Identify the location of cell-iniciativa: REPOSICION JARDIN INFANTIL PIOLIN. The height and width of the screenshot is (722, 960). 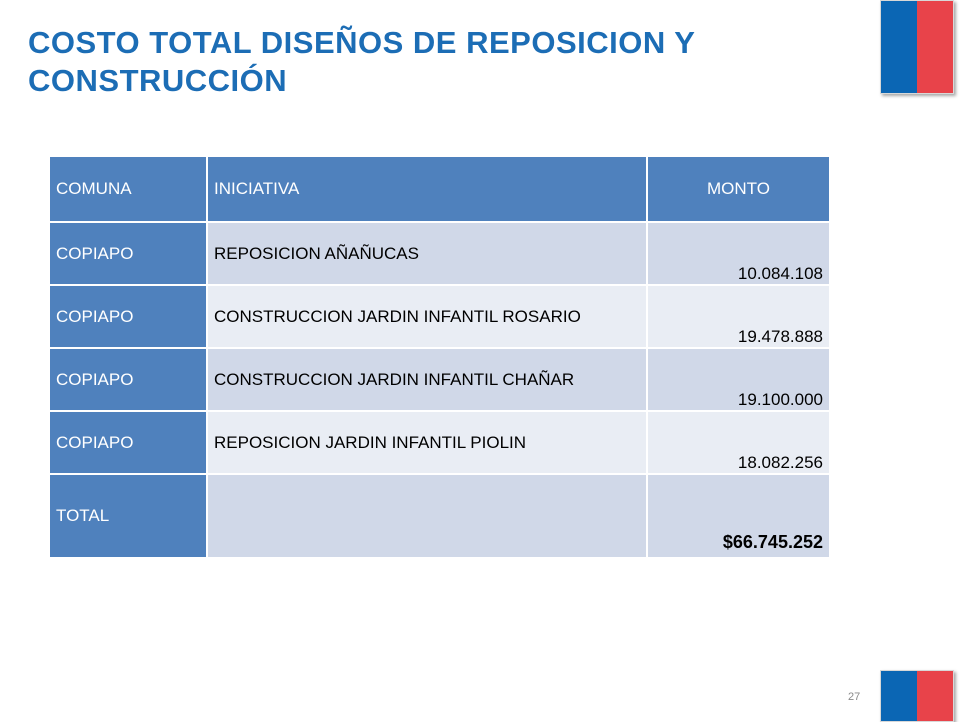
(427, 442).